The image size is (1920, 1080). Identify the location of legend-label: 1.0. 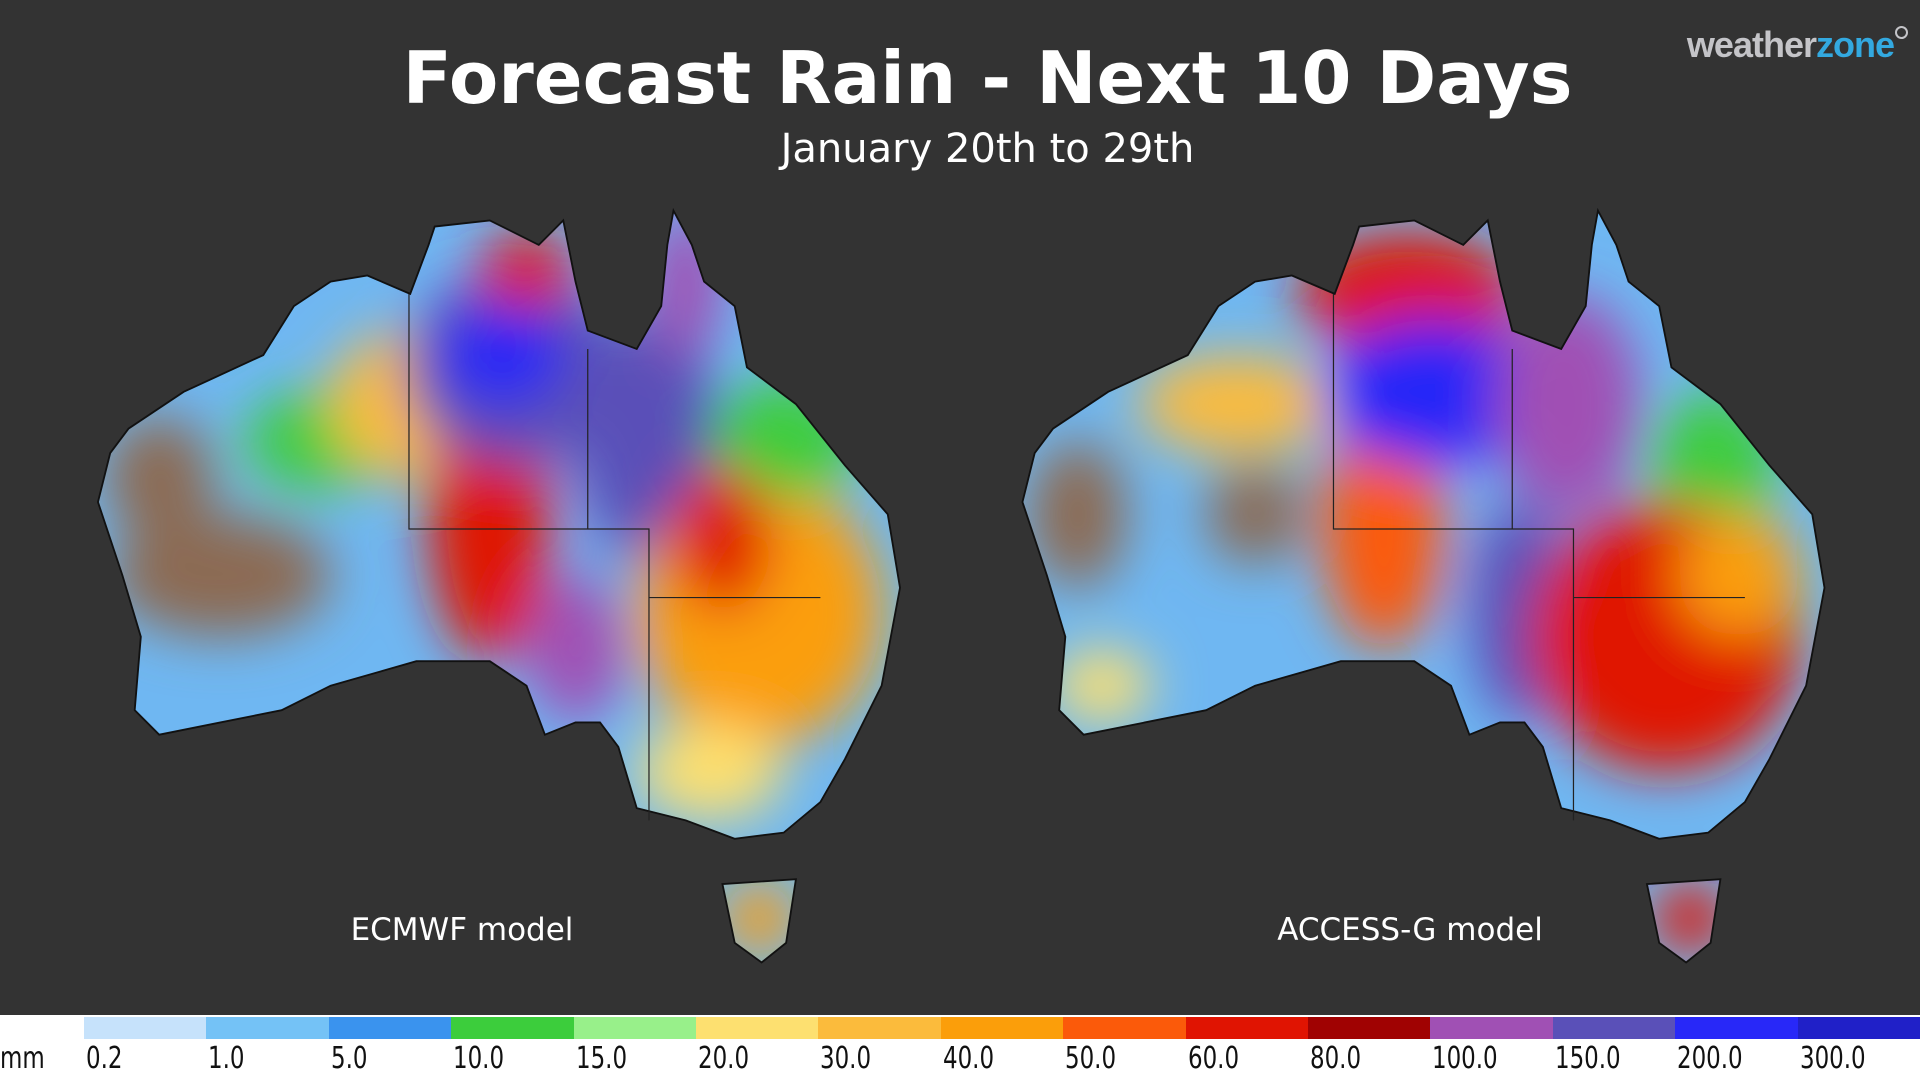
(226, 1058).